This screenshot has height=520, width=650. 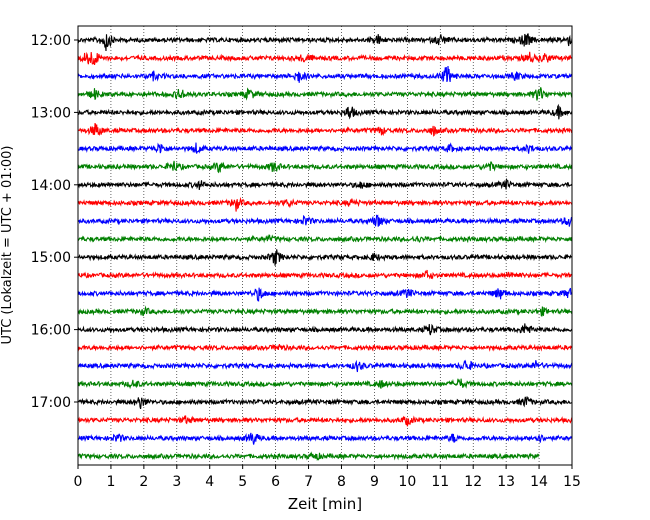 I want to click on x-tick-label: 14, so click(x=539, y=482).